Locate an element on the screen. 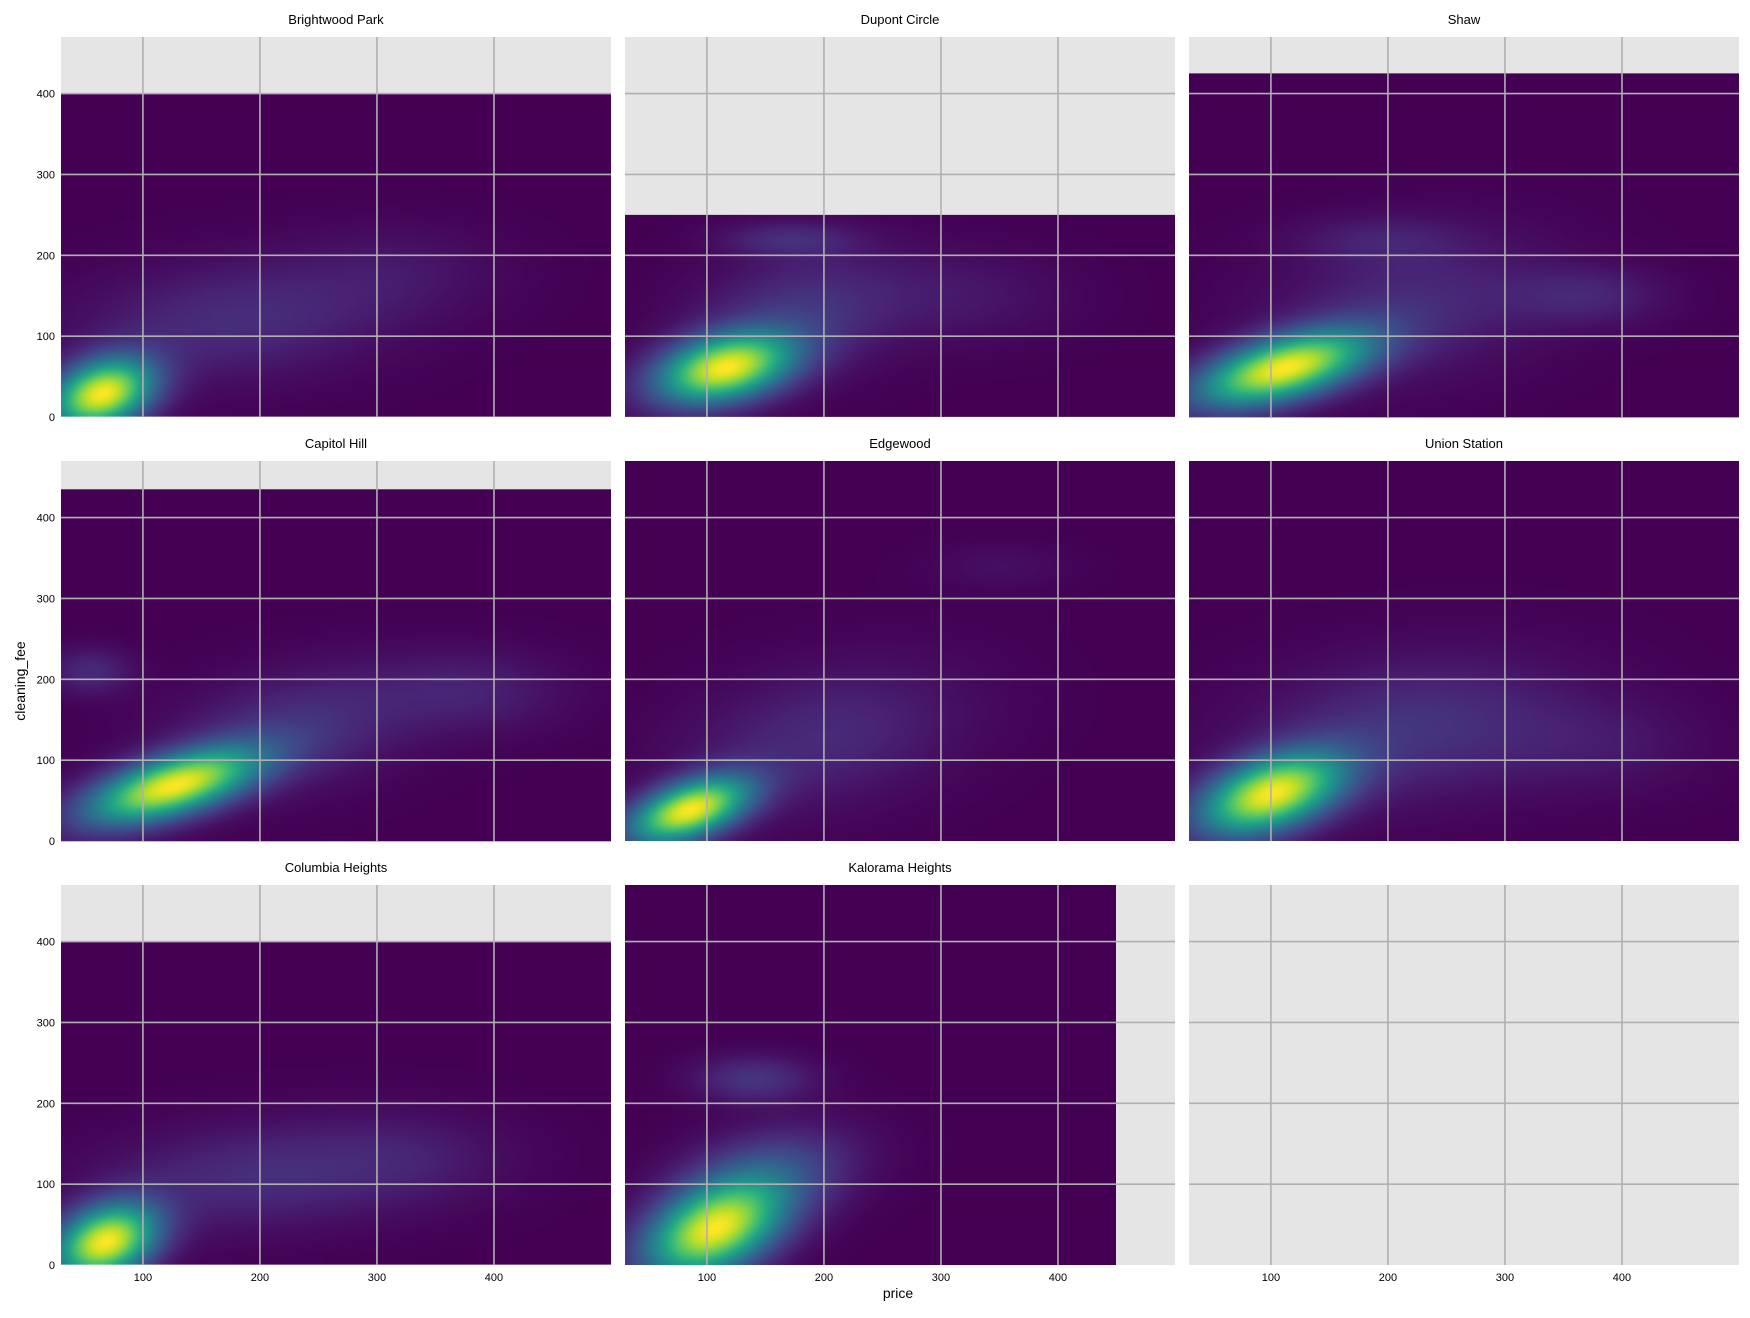 Image resolution: width=1750 pixels, height=1318 pixels. facet-brightwood-park: Brightwood Park 0 100 200 300 400 is located at coordinates (324, 218).